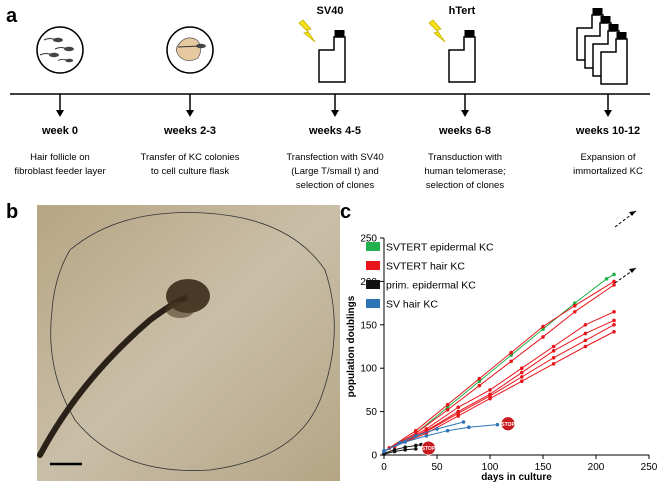 This screenshot has height=492, width=660. Describe the element at coordinates (12, 212) in the screenshot. I see `panel-label: b` at that location.